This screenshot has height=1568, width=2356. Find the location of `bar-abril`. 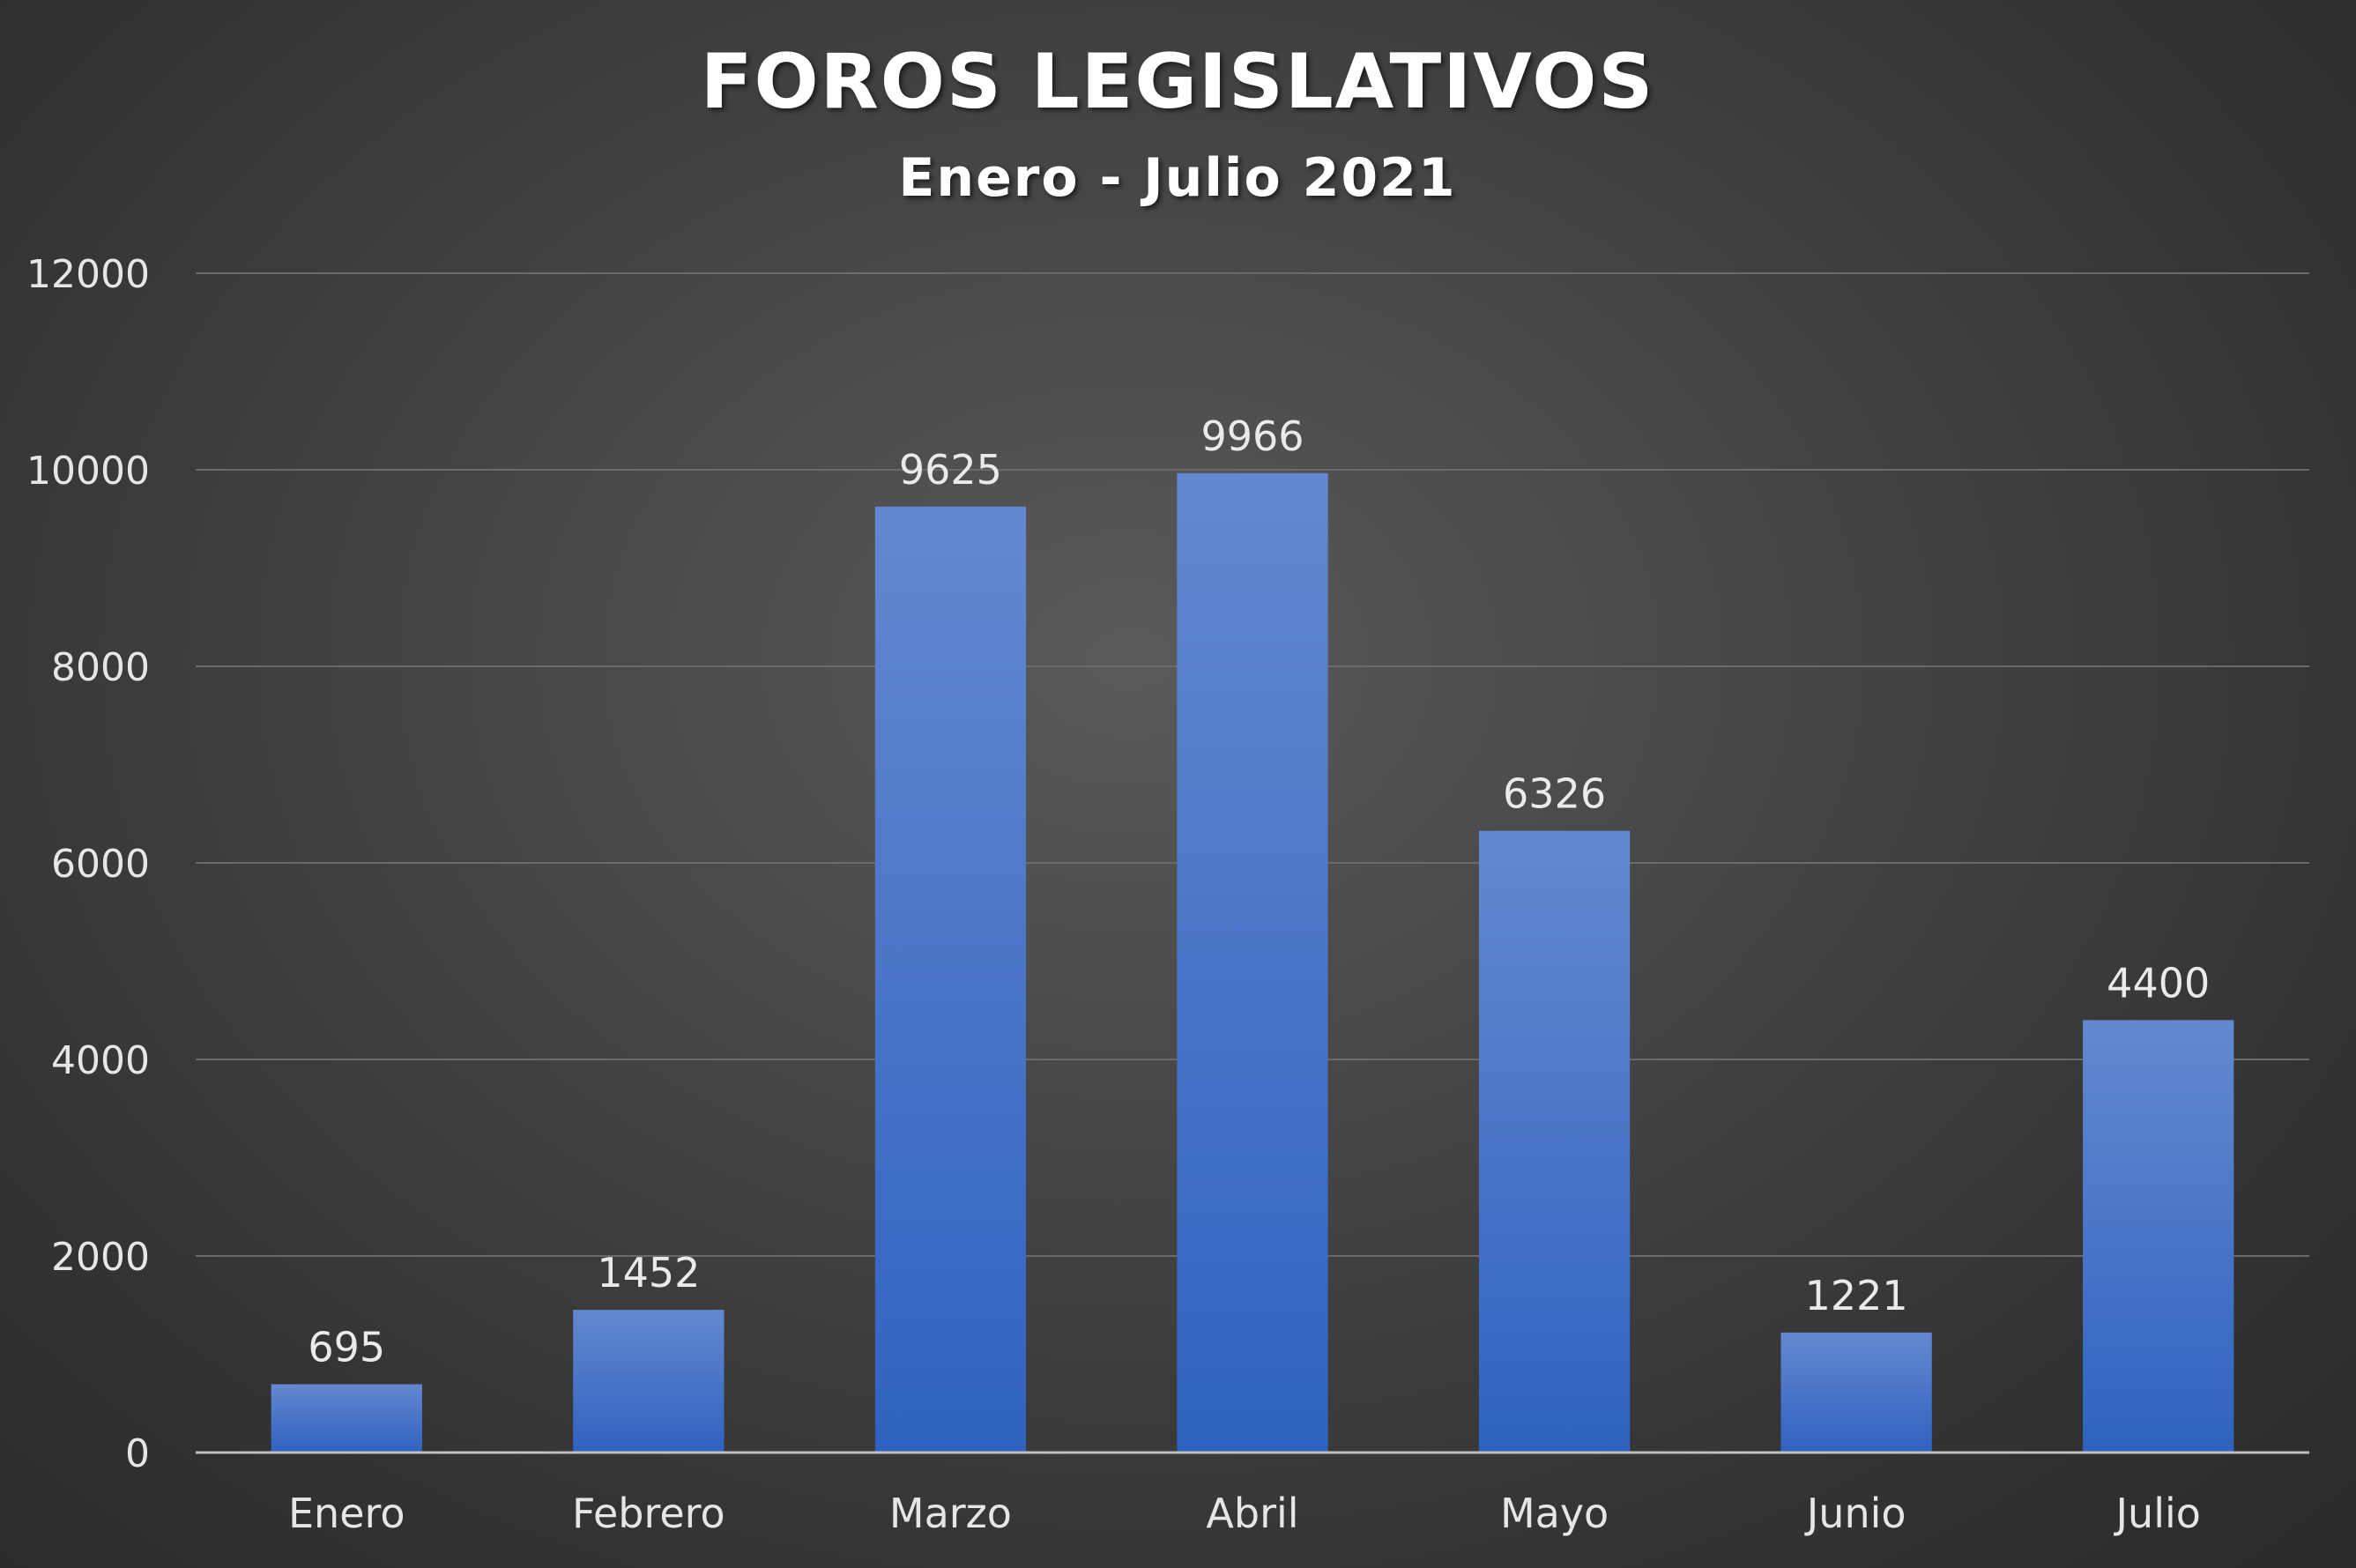

bar-abril is located at coordinates (1252, 962).